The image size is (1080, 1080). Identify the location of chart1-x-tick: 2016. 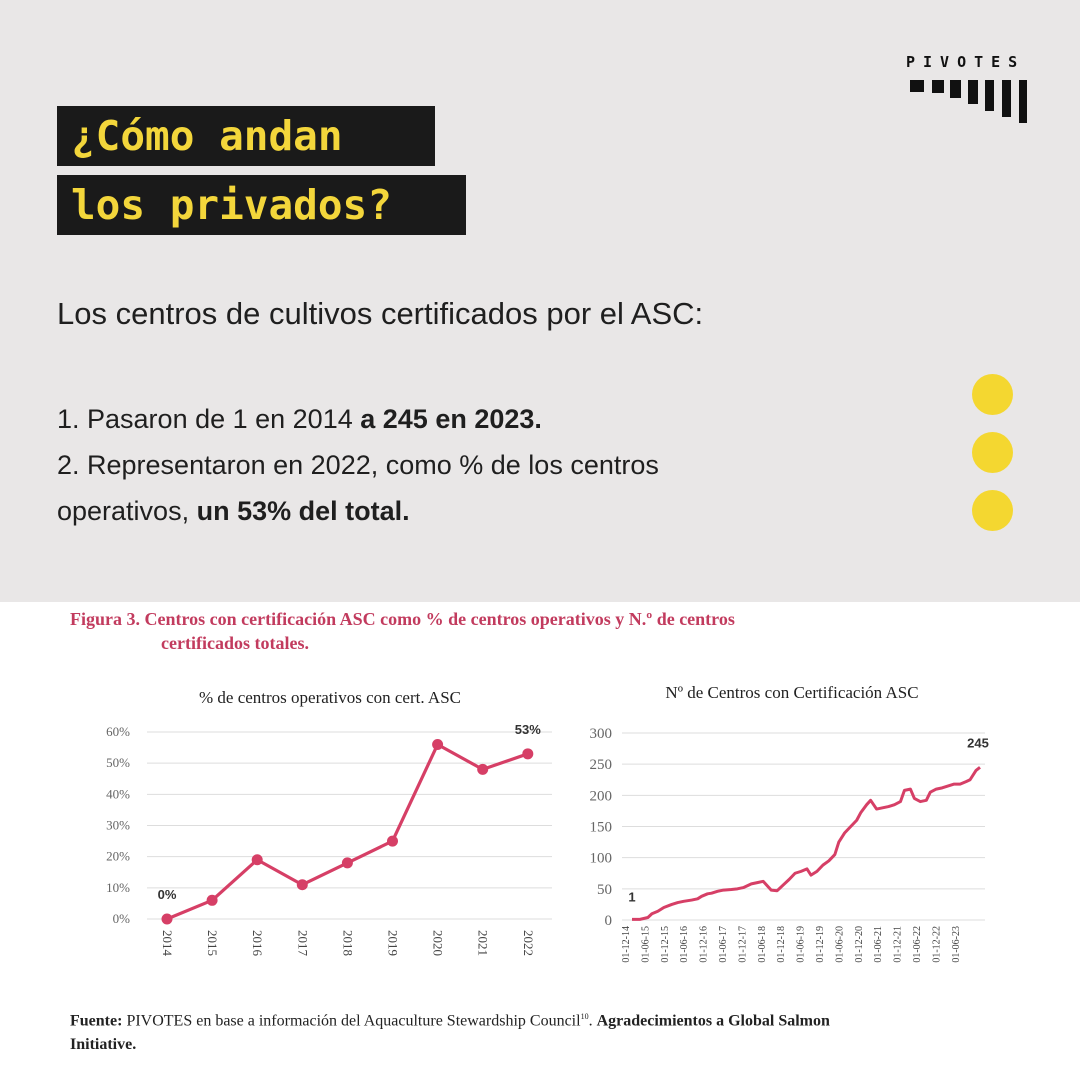
(257, 943).